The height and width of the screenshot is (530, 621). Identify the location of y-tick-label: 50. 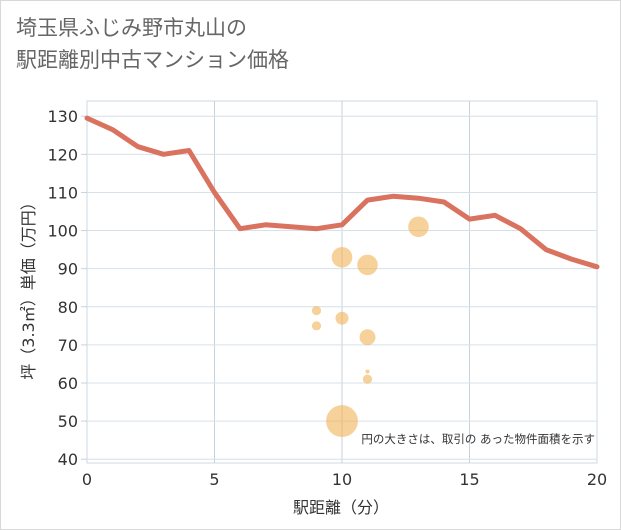
(68, 421).